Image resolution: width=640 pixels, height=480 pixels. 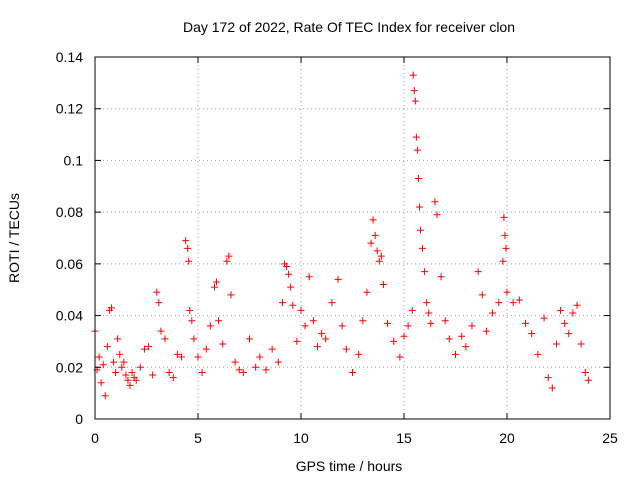 What do you see at coordinates (69, 212) in the screenshot?
I see `y-tick-label: 0.08` at bounding box center [69, 212].